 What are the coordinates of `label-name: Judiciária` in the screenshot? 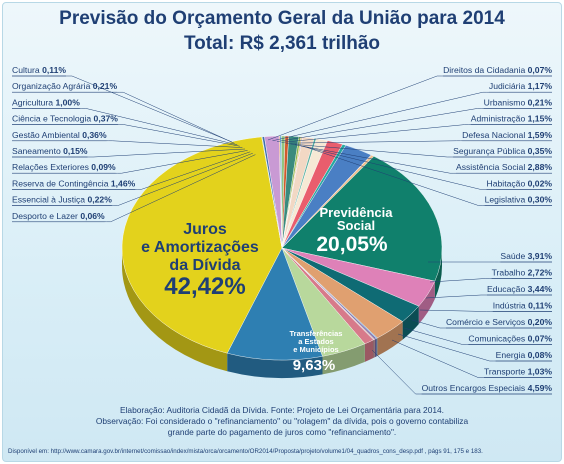 It's located at (508, 86).